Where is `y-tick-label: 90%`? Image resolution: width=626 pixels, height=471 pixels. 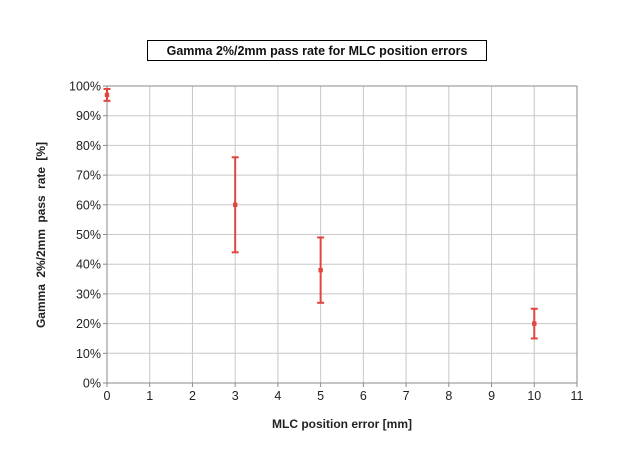
y-tick-label: 90% is located at coordinates (88, 116).